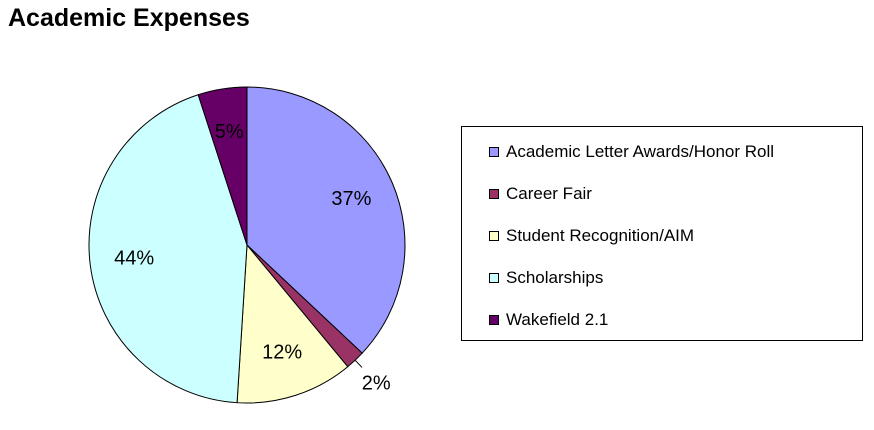 Image resolution: width=874 pixels, height=430 pixels. I want to click on legend-item: Academic Letter Awards/Honor Roll, so click(631, 152).